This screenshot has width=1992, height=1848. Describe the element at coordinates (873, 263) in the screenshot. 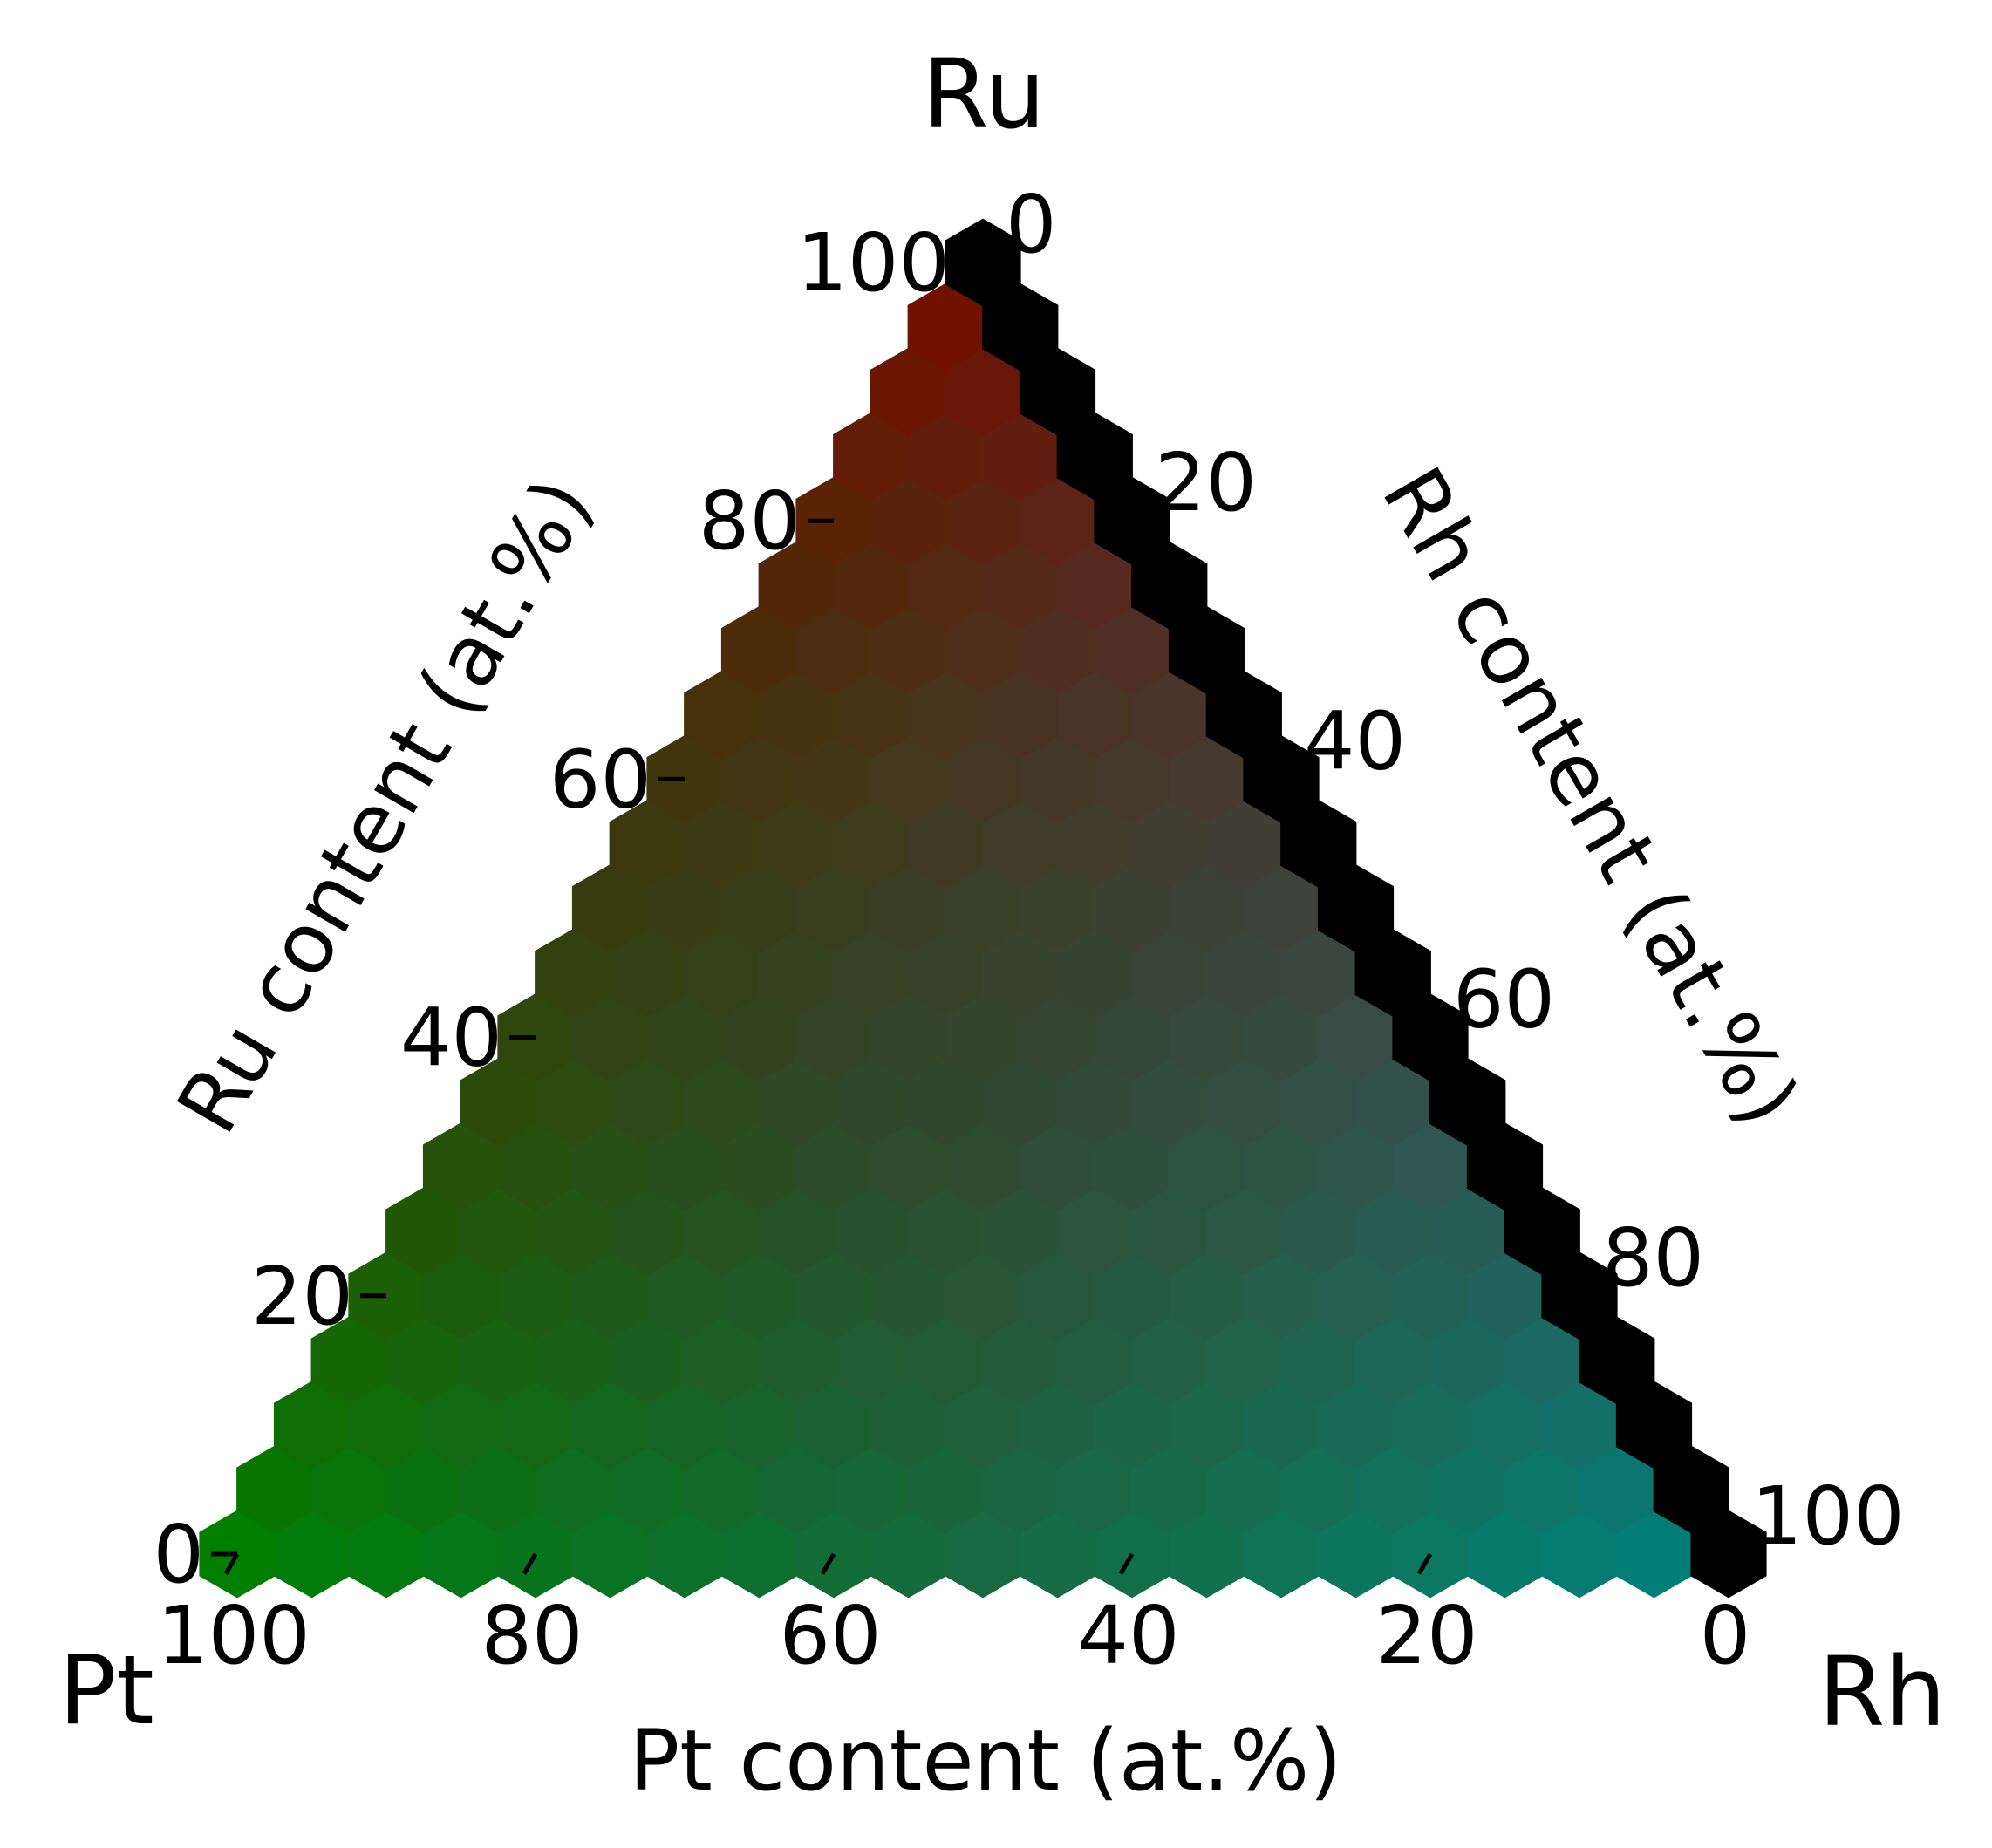

I see `tick-label-left: 100` at that location.